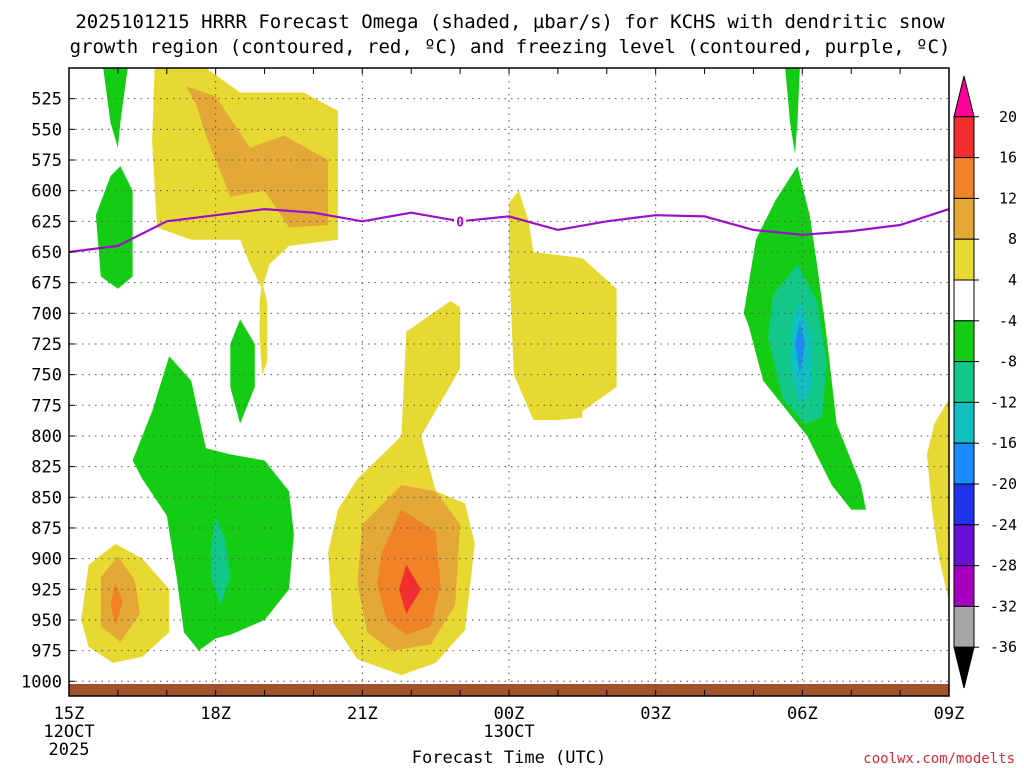 The height and width of the screenshot is (768, 1024). Describe the element at coordinates (509, 714) in the screenshot. I see `x-tick-label: 00Z` at that location.